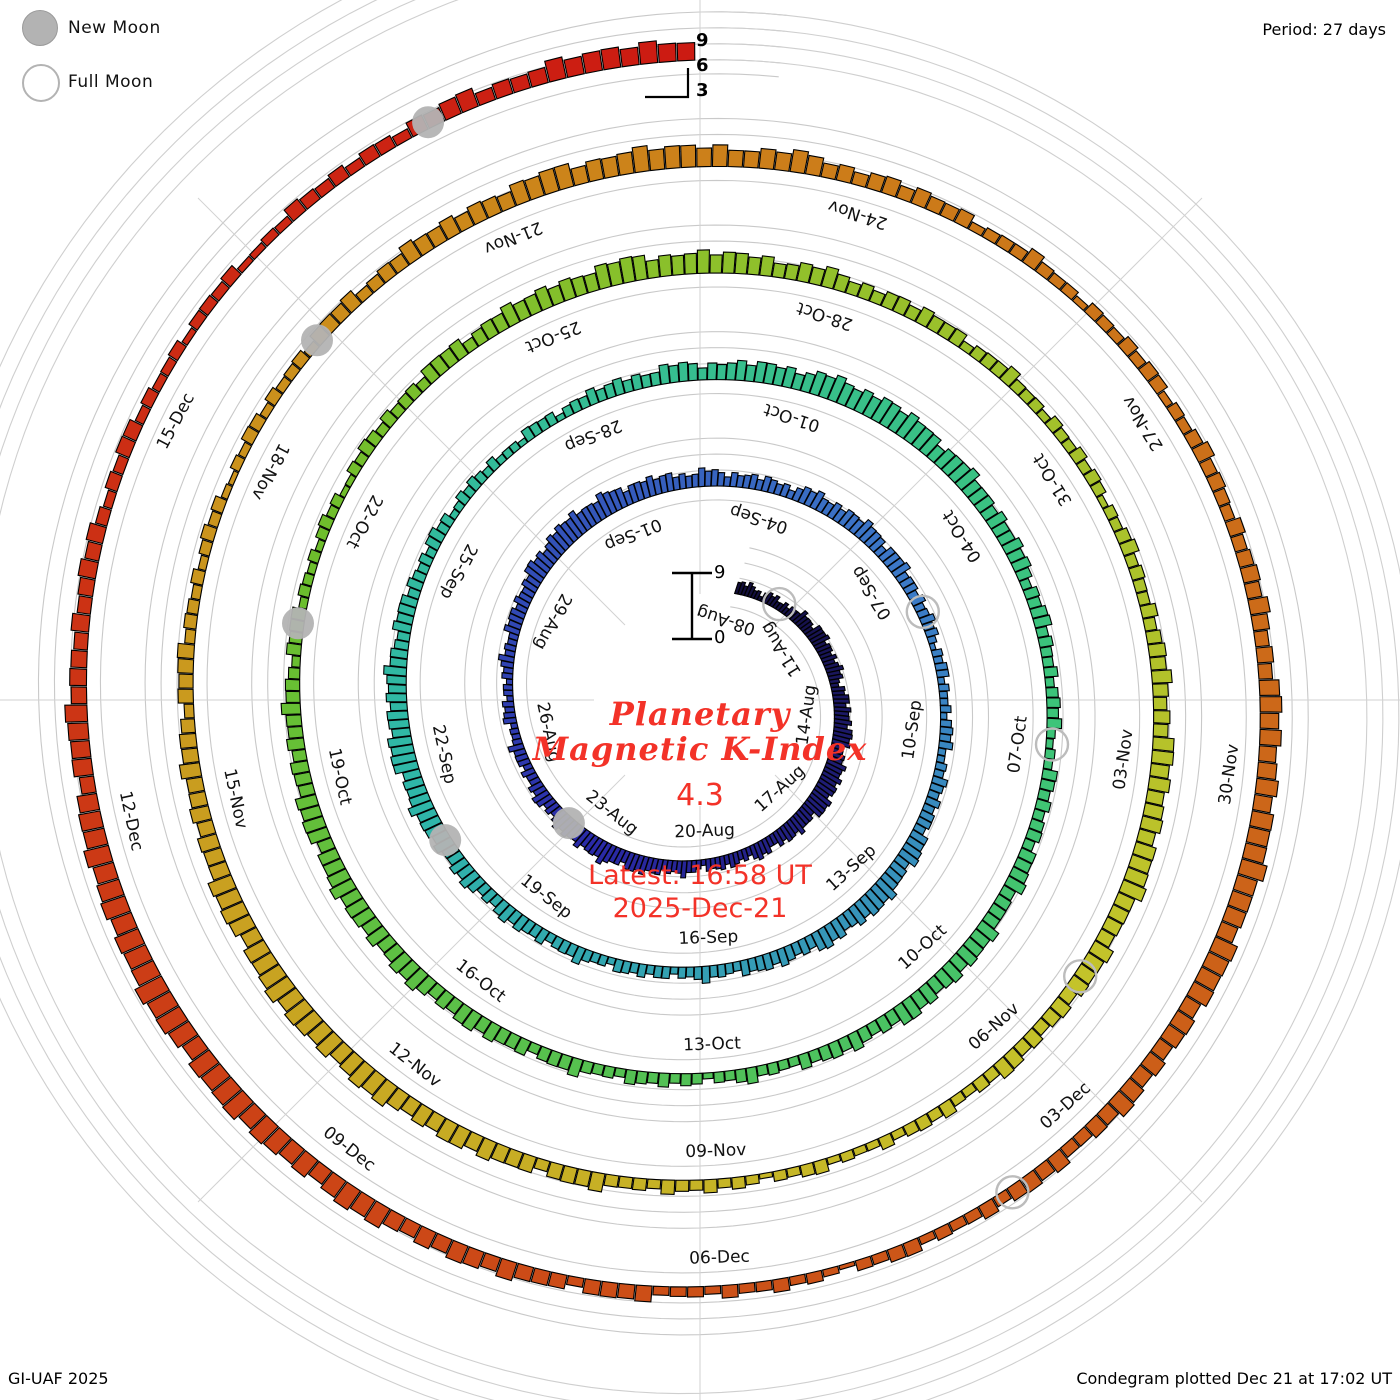  I want to click on svg-text: 01-Oct, so click(791, 417).